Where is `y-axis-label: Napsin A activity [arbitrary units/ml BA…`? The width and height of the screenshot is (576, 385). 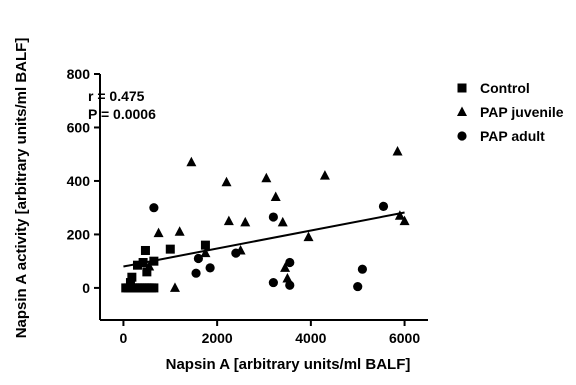
y-axis-label: Napsin A activity [arbitrary units/ml BA… is located at coordinates (21, 188).